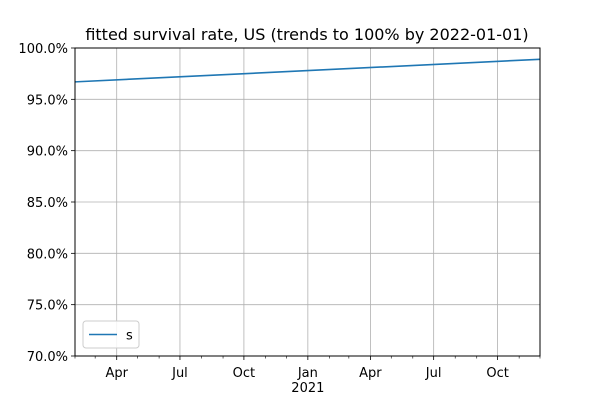 The width and height of the screenshot is (600, 400). Describe the element at coordinates (47, 100) in the screenshot. I see `y-tick-label: 95.0%` at that location.